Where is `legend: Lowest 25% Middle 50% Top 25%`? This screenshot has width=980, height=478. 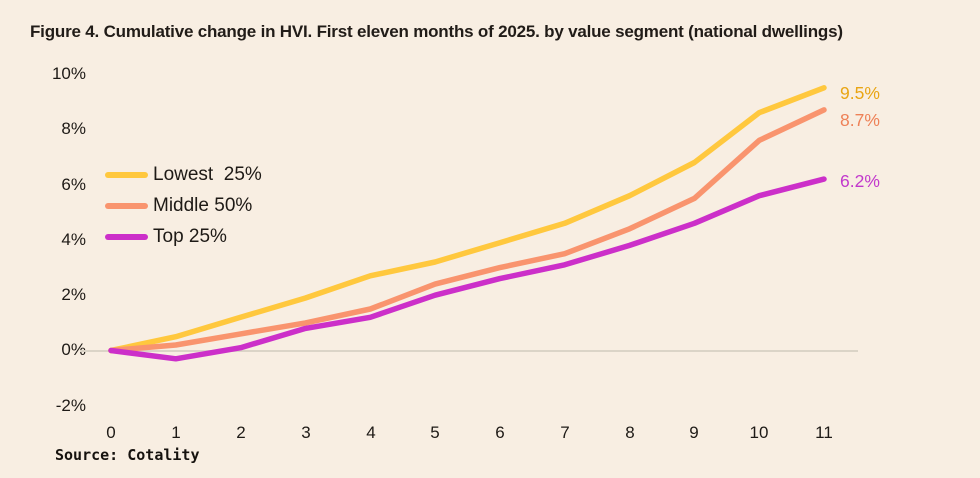
legend: Lowest 25% Middle 50% Top 25% is located at coordinates (183, 205).